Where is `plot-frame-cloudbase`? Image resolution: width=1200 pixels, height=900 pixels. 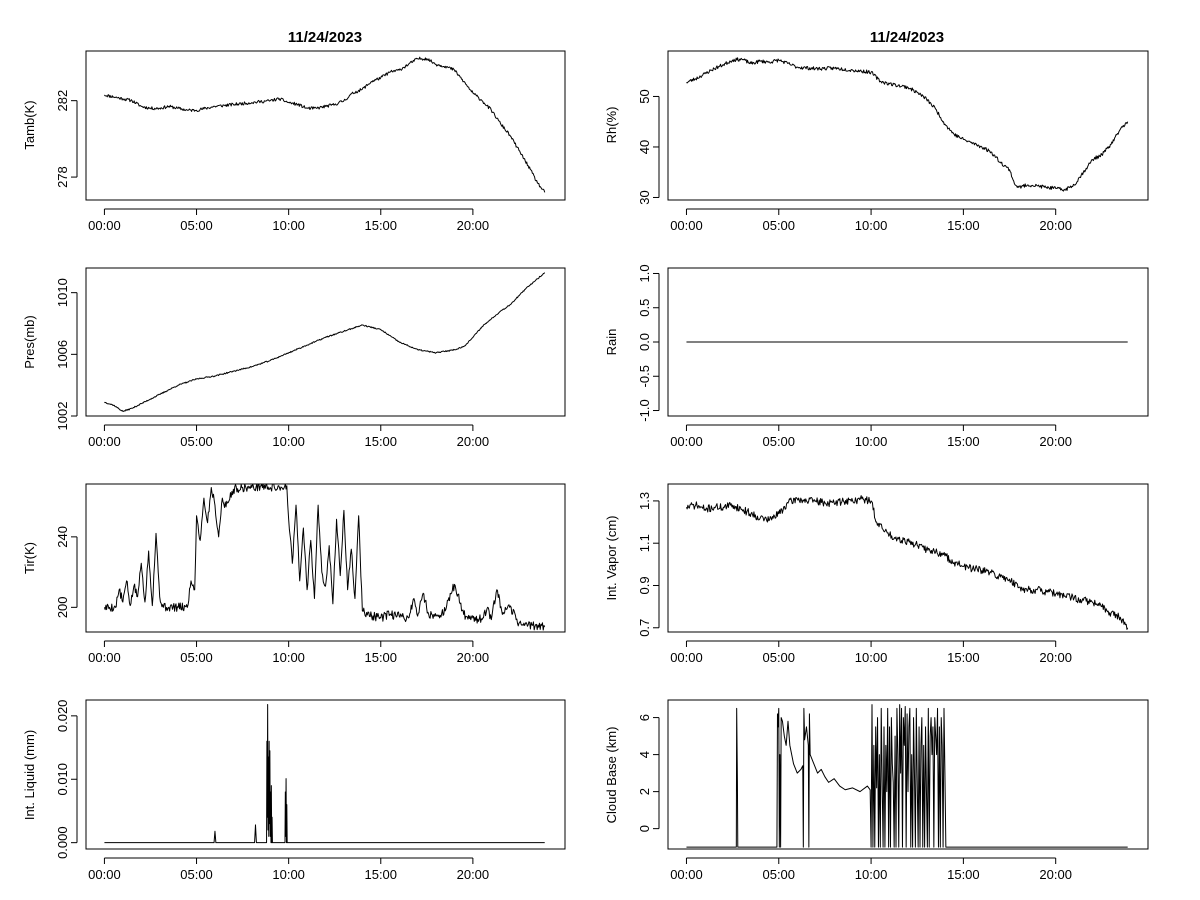
plot-frame-cloudbase is located at coordinates (908, 774).